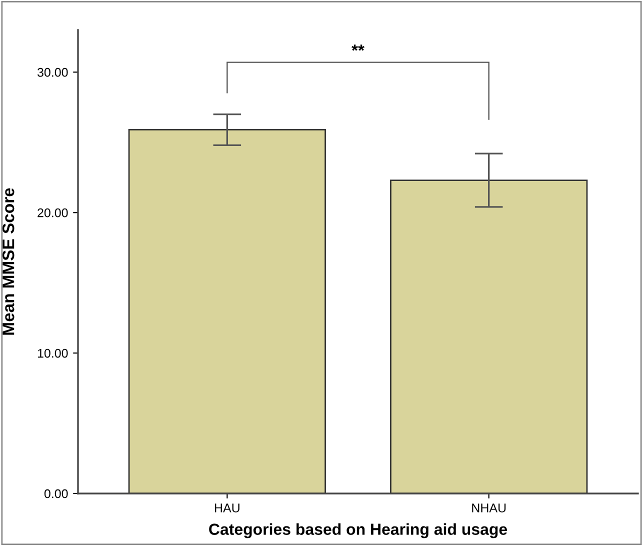  Describe the element at coordinates (358, 530) in the screenshot. I see `x-axis-title: Categories based on Hearing aid usage` at that location.